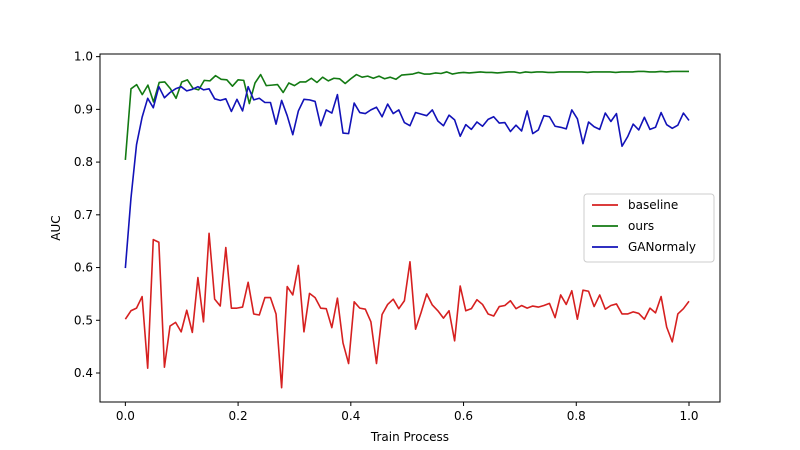 This screenshot has width=800, height=450. Describe the element at coordinates (662, 247) in the screenshot. I see `legend-label: GANormaly` at that location.